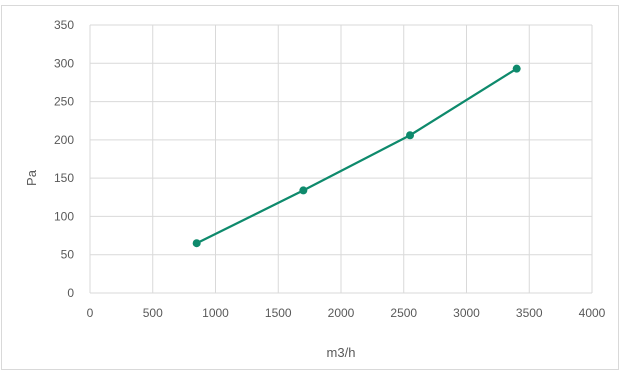 This screenshot has height=372, width=621. Describe the element at coordinates (90, 313) in the screenshot. I see `x-tick-label: 0` at that location.